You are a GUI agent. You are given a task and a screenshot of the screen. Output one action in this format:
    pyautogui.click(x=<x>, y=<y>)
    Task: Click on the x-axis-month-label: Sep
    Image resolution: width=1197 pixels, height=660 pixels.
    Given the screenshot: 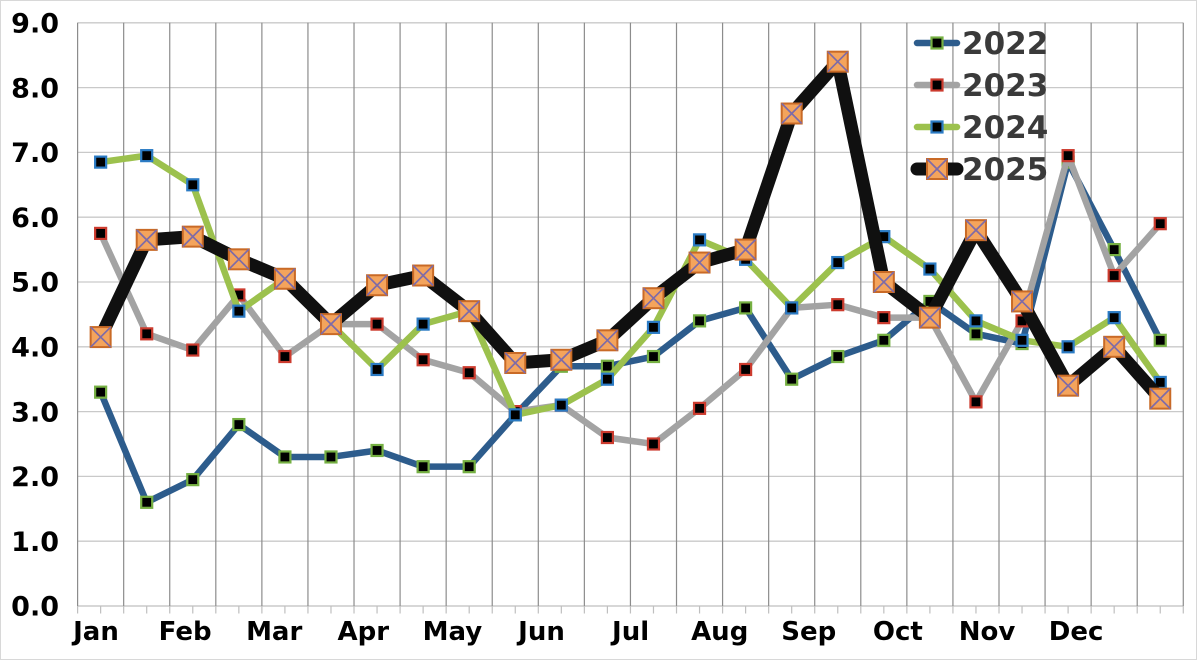 What is the action you would take?
    pyautogui.click(x=808, y=632)
    